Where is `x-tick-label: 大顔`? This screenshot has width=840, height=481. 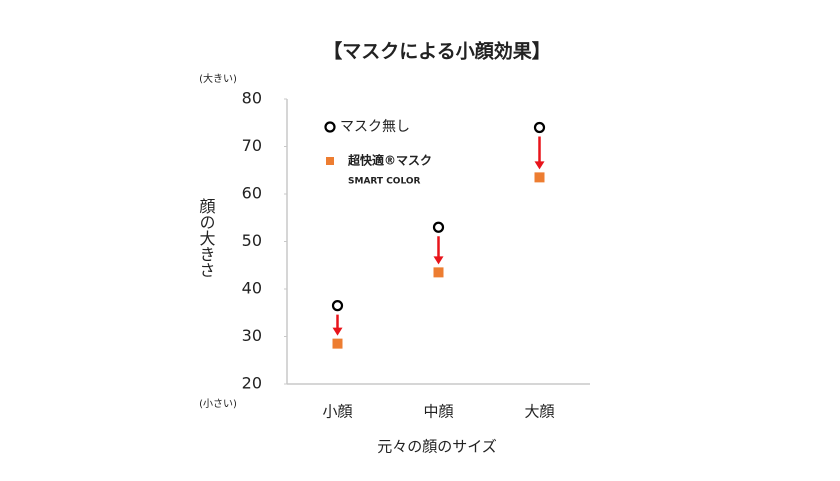
x-tick-label: 大顔 is located at coordinates (539, 412).